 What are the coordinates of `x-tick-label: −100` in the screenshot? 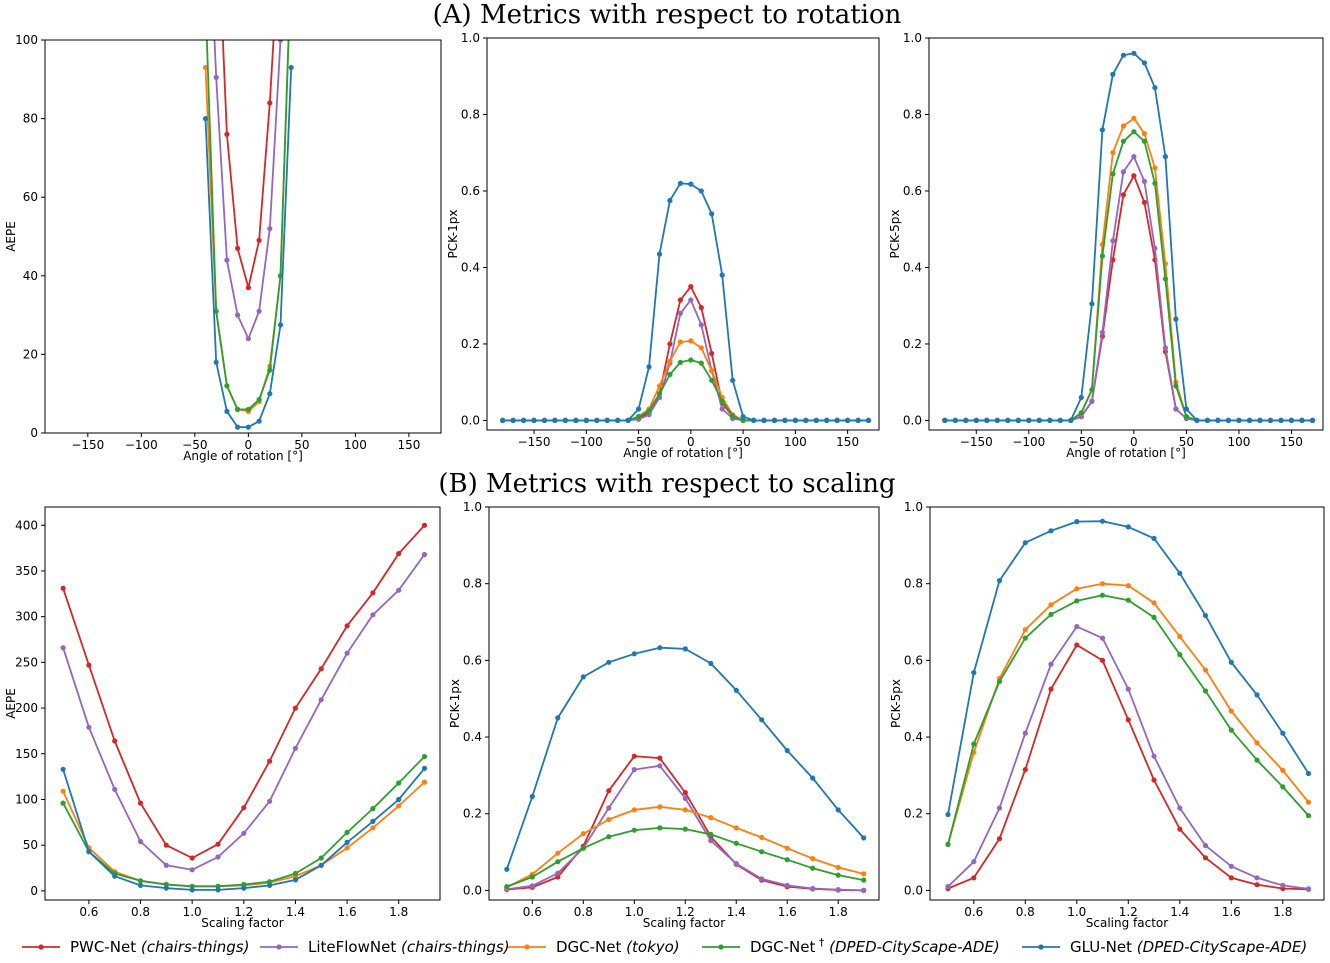 It's located at (1028, 442).